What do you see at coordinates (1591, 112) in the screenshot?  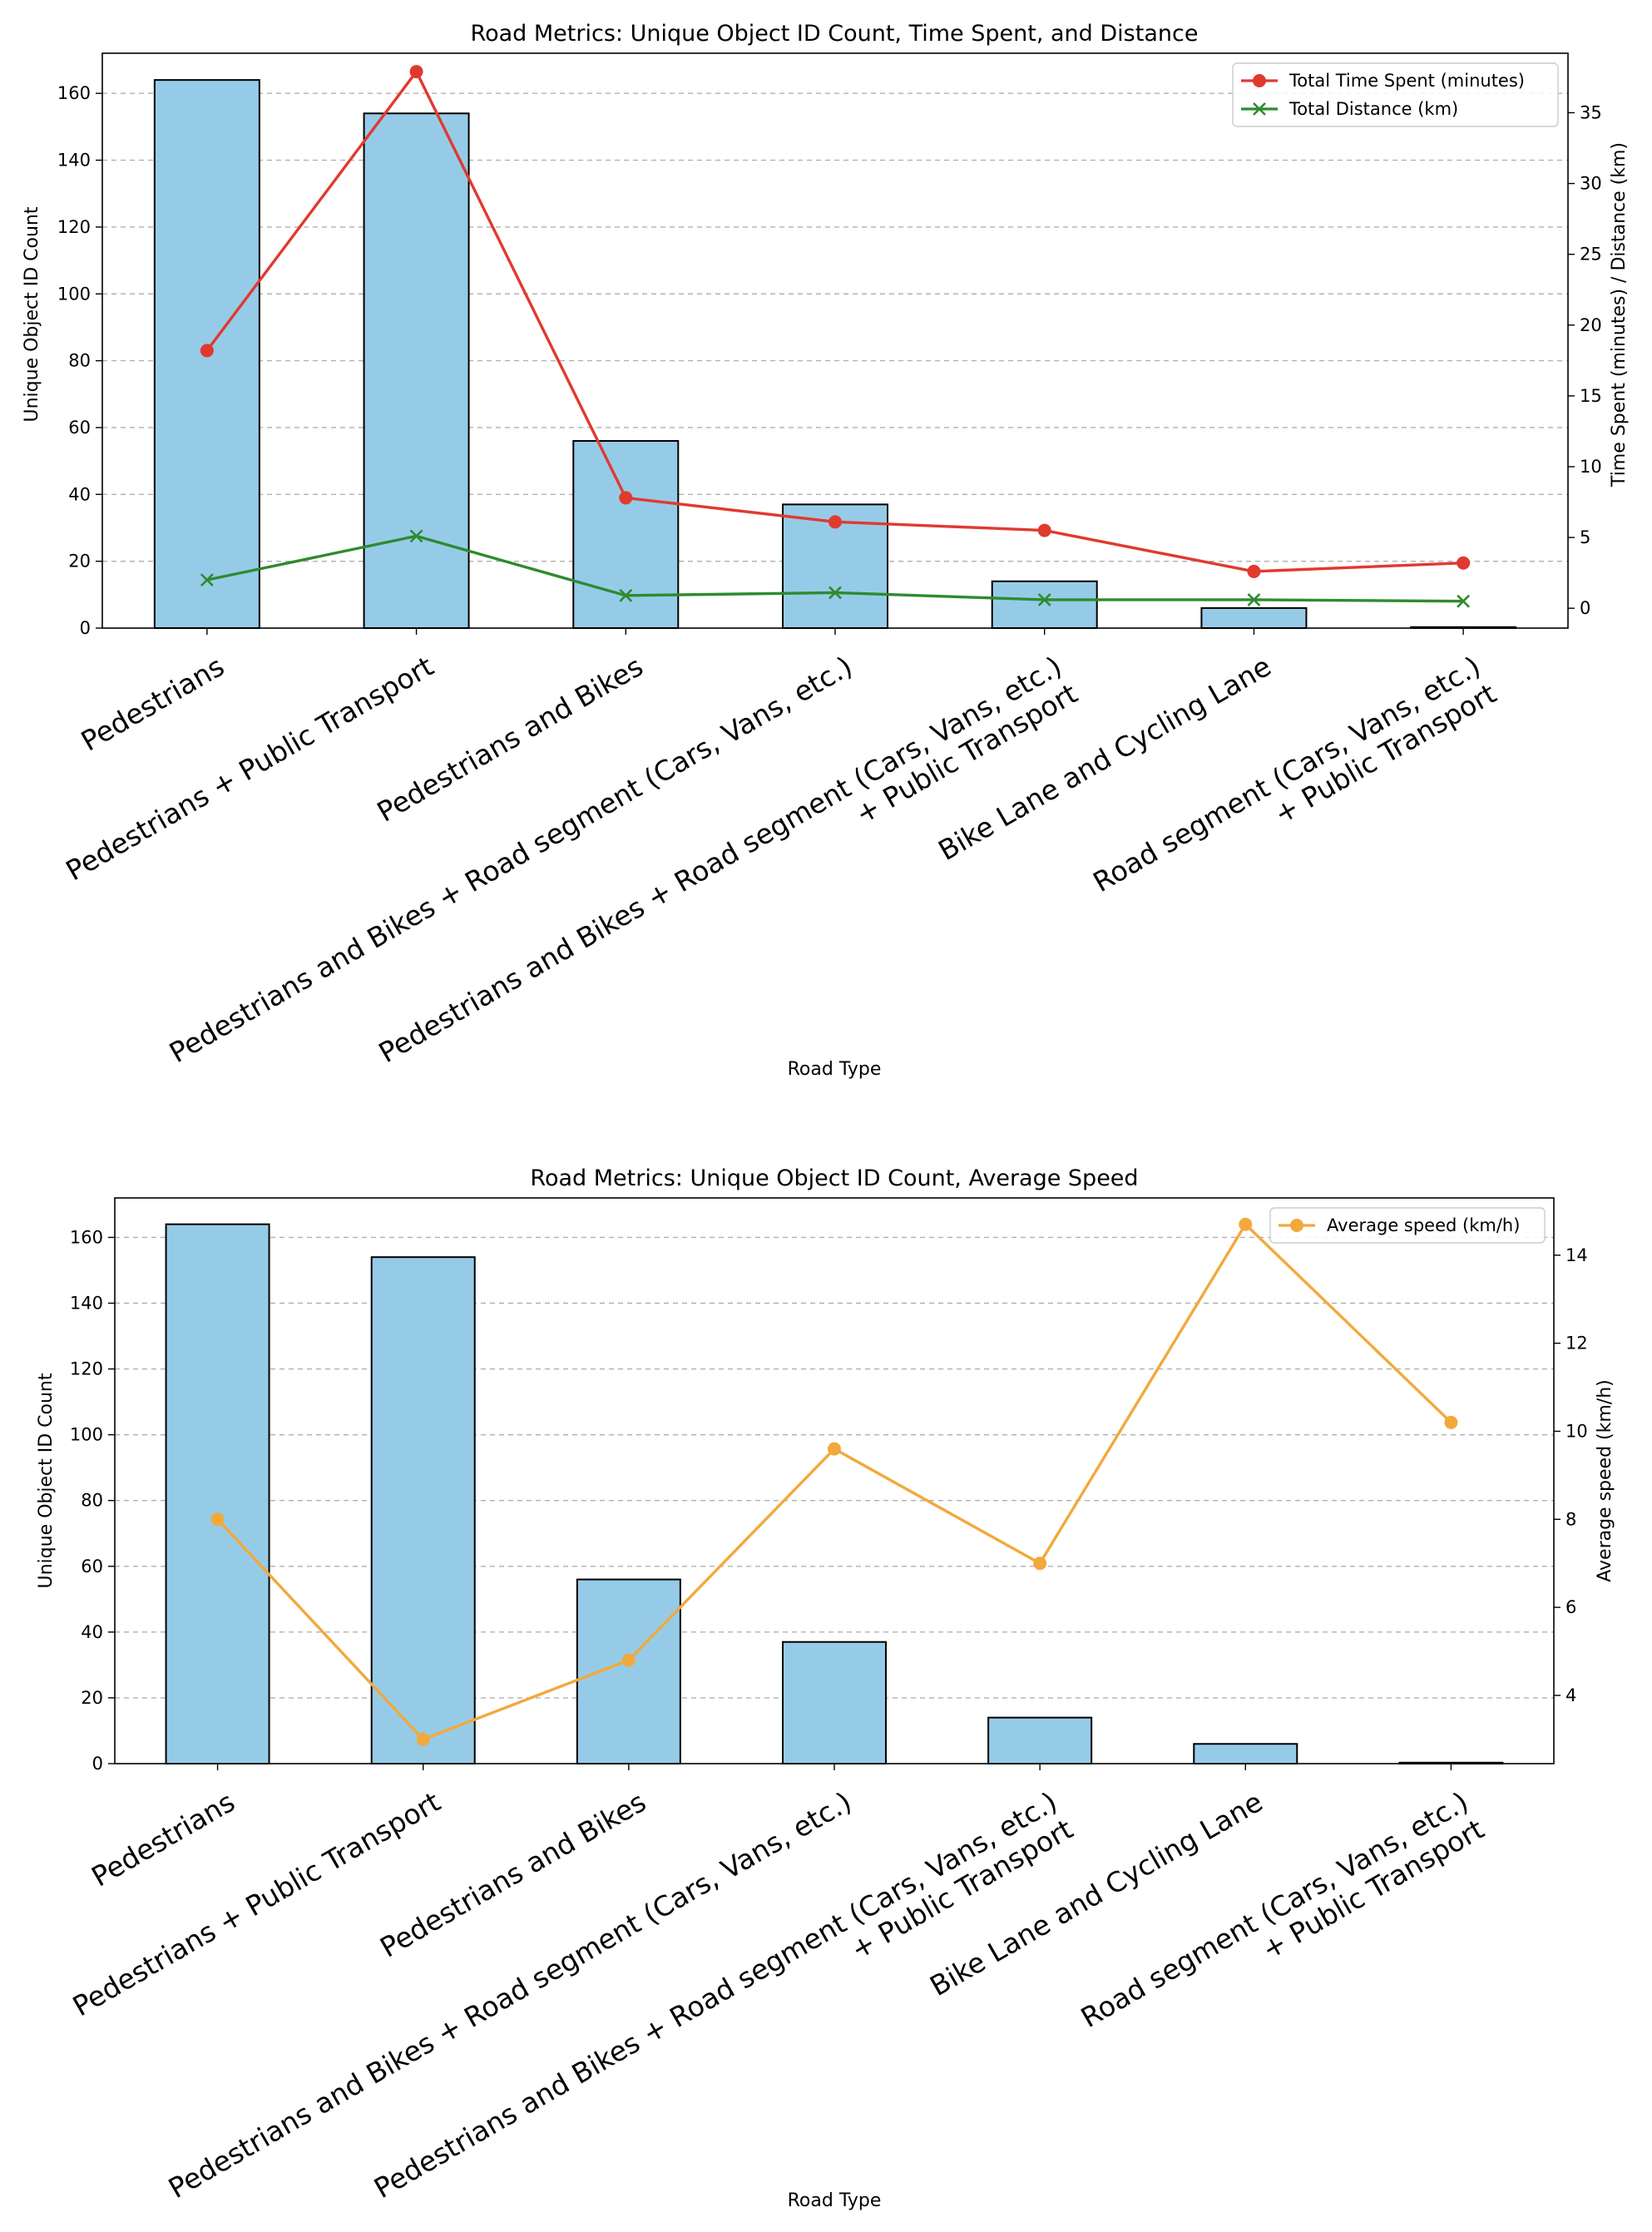 I see `y-tick-label-right: 35` at bounding box center [1591, 112].